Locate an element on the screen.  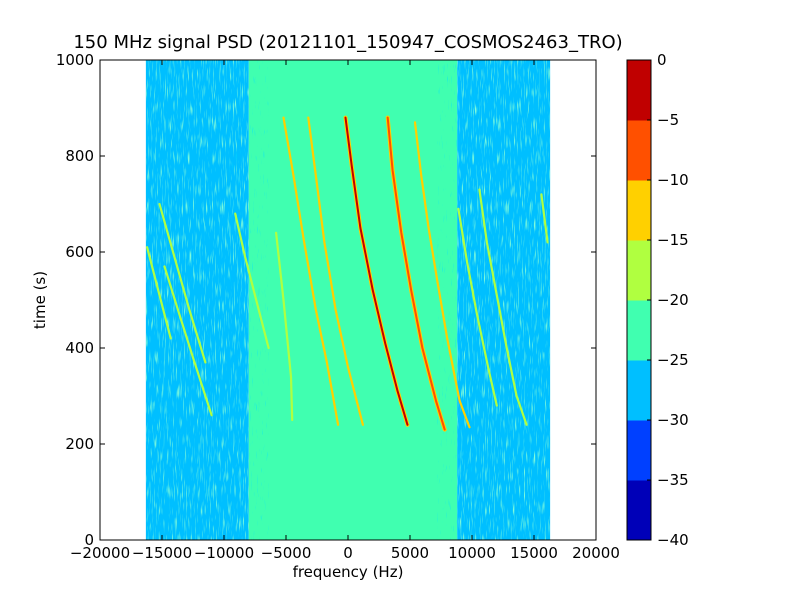
x-tick-label: 5000 is located at coordinates (410, 553).